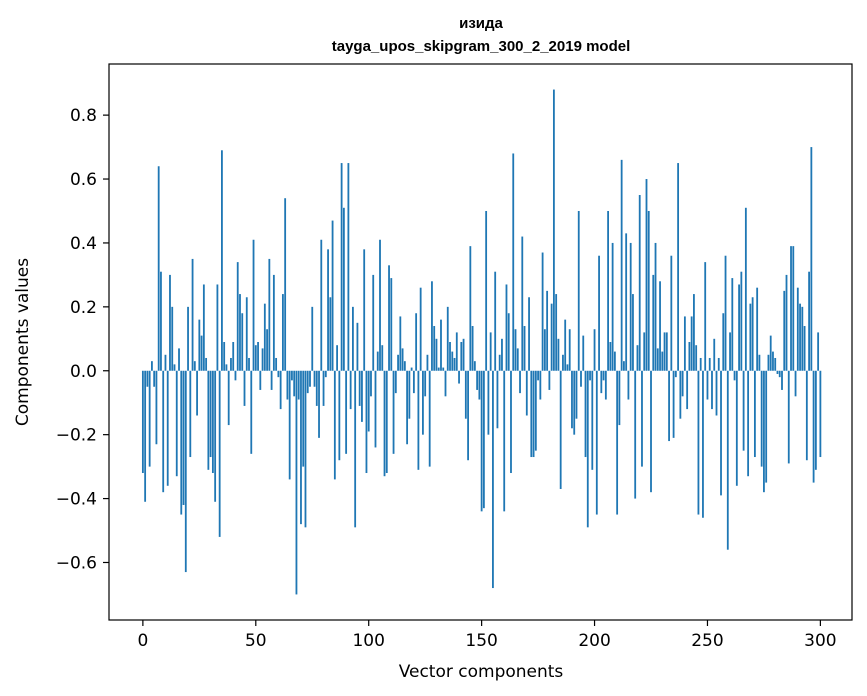  What do you see at coordinates (481, 23) in the screenshot?
I see `chart-title: изида` at bounding box center [481, 23].